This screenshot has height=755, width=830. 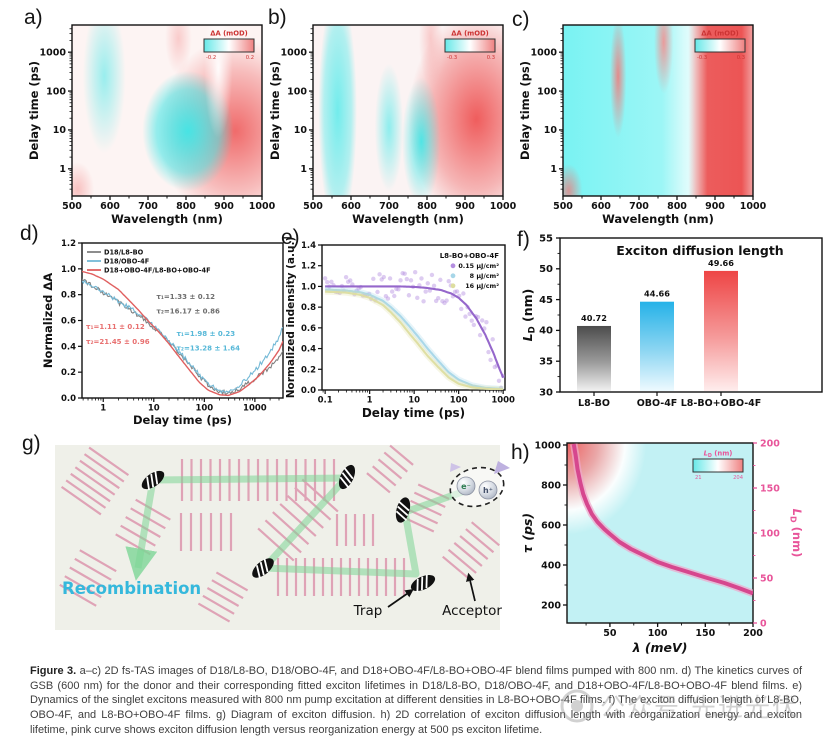 What do you see at coordinates (60, 130) in the screenshot?
I see `svg-text: 10` at bounding box center [60, 130].